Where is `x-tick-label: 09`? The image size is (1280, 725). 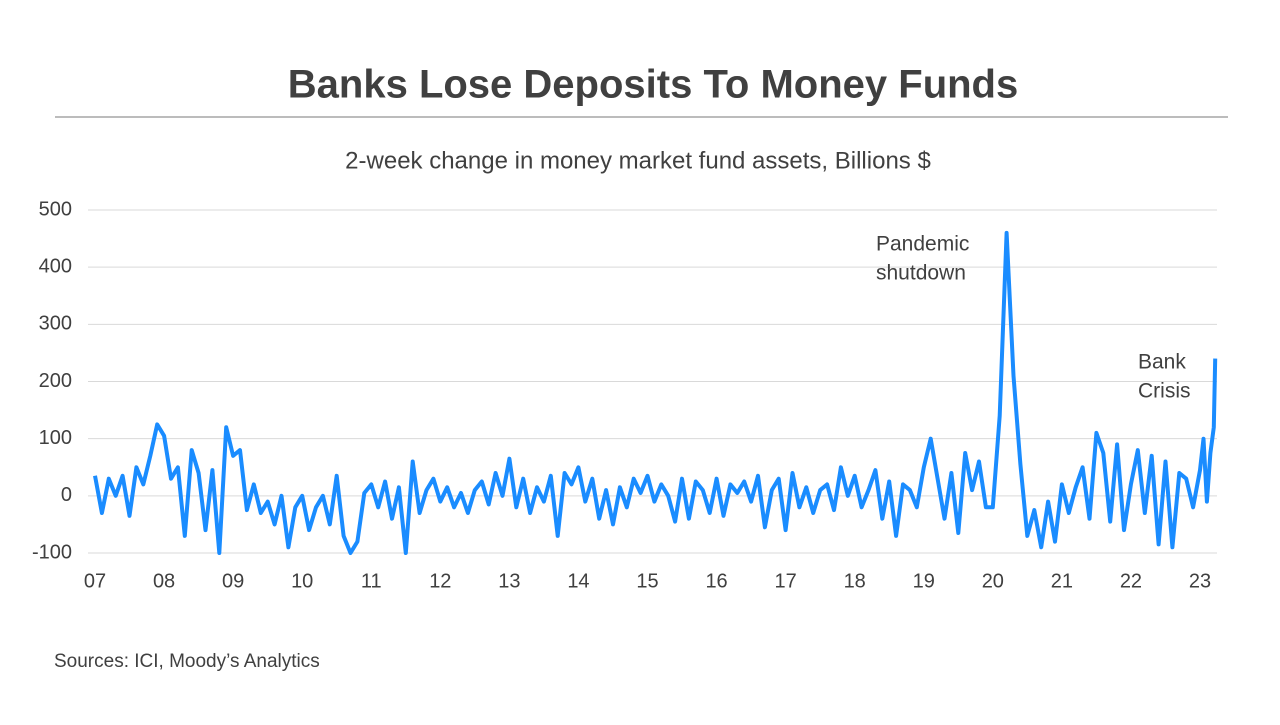 x-tick-label: 09 is located at coordinates (233, 581).